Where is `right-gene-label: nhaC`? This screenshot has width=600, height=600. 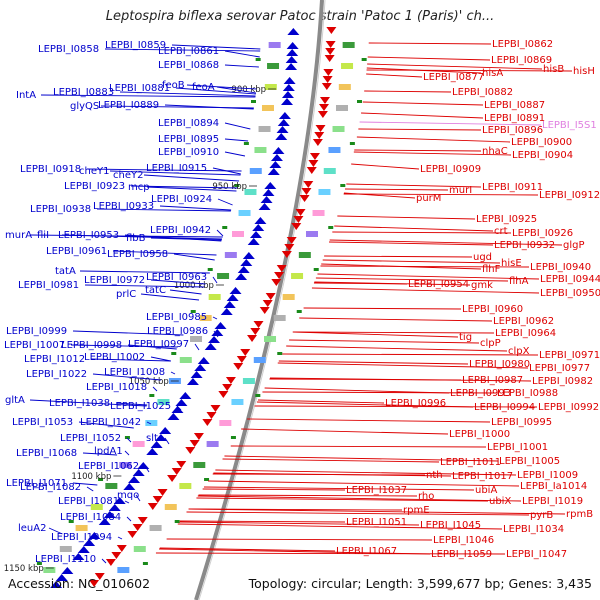
right-gene-label: nhaC is located at coordinates (495, 151).